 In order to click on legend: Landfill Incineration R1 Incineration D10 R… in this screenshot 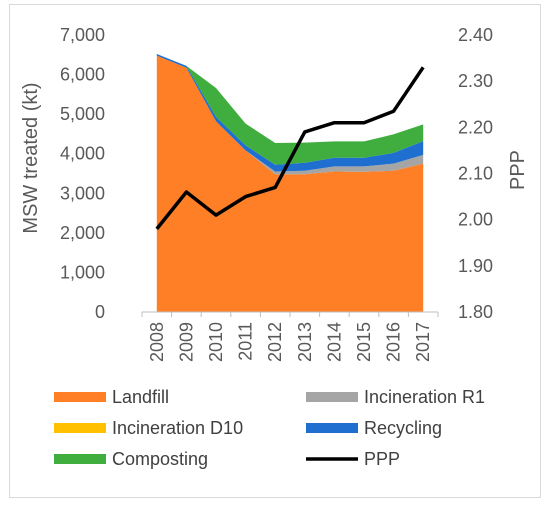, I will do `click(269, 428)`.